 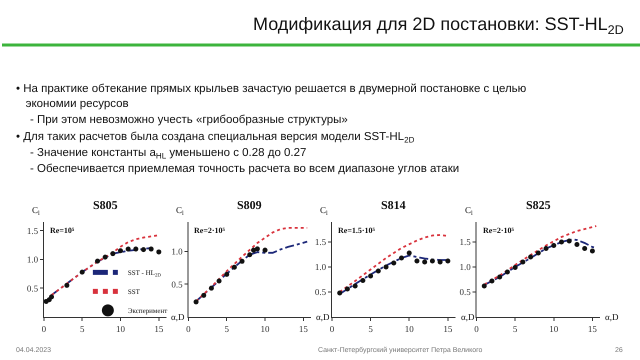 I want to click on chart-title: S809, so click(x=249, y=205).